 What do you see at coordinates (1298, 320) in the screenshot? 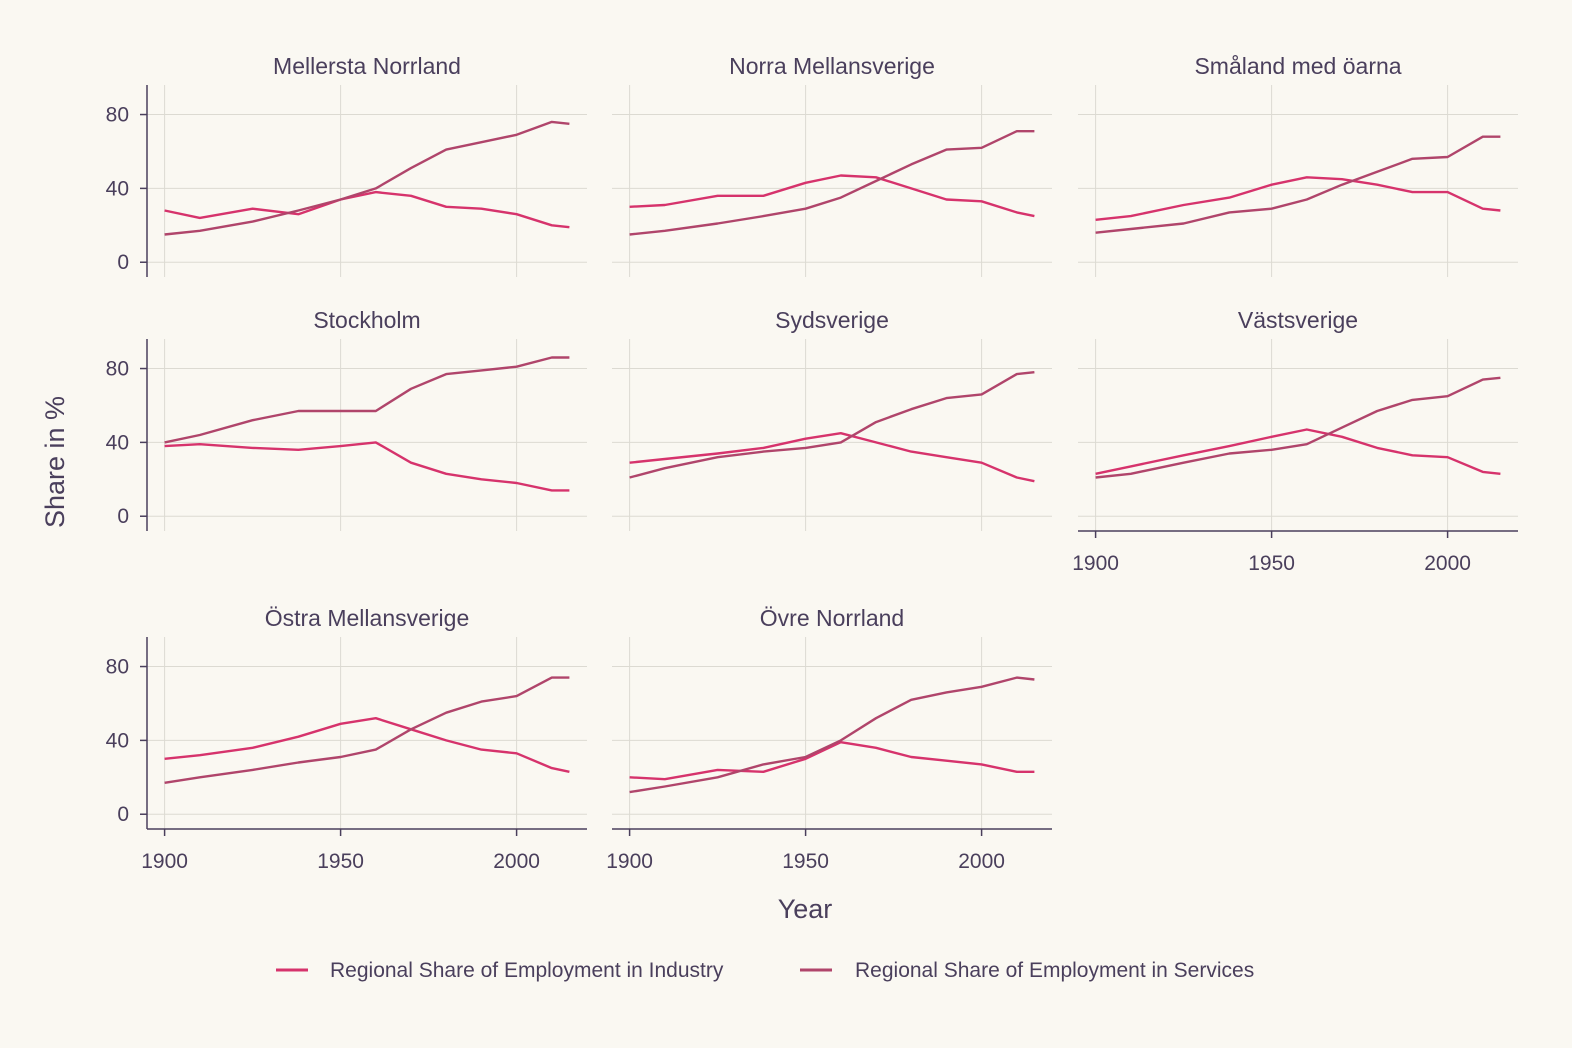
I see `panel-title: Västsverige` at bounding box center [1298, 320].